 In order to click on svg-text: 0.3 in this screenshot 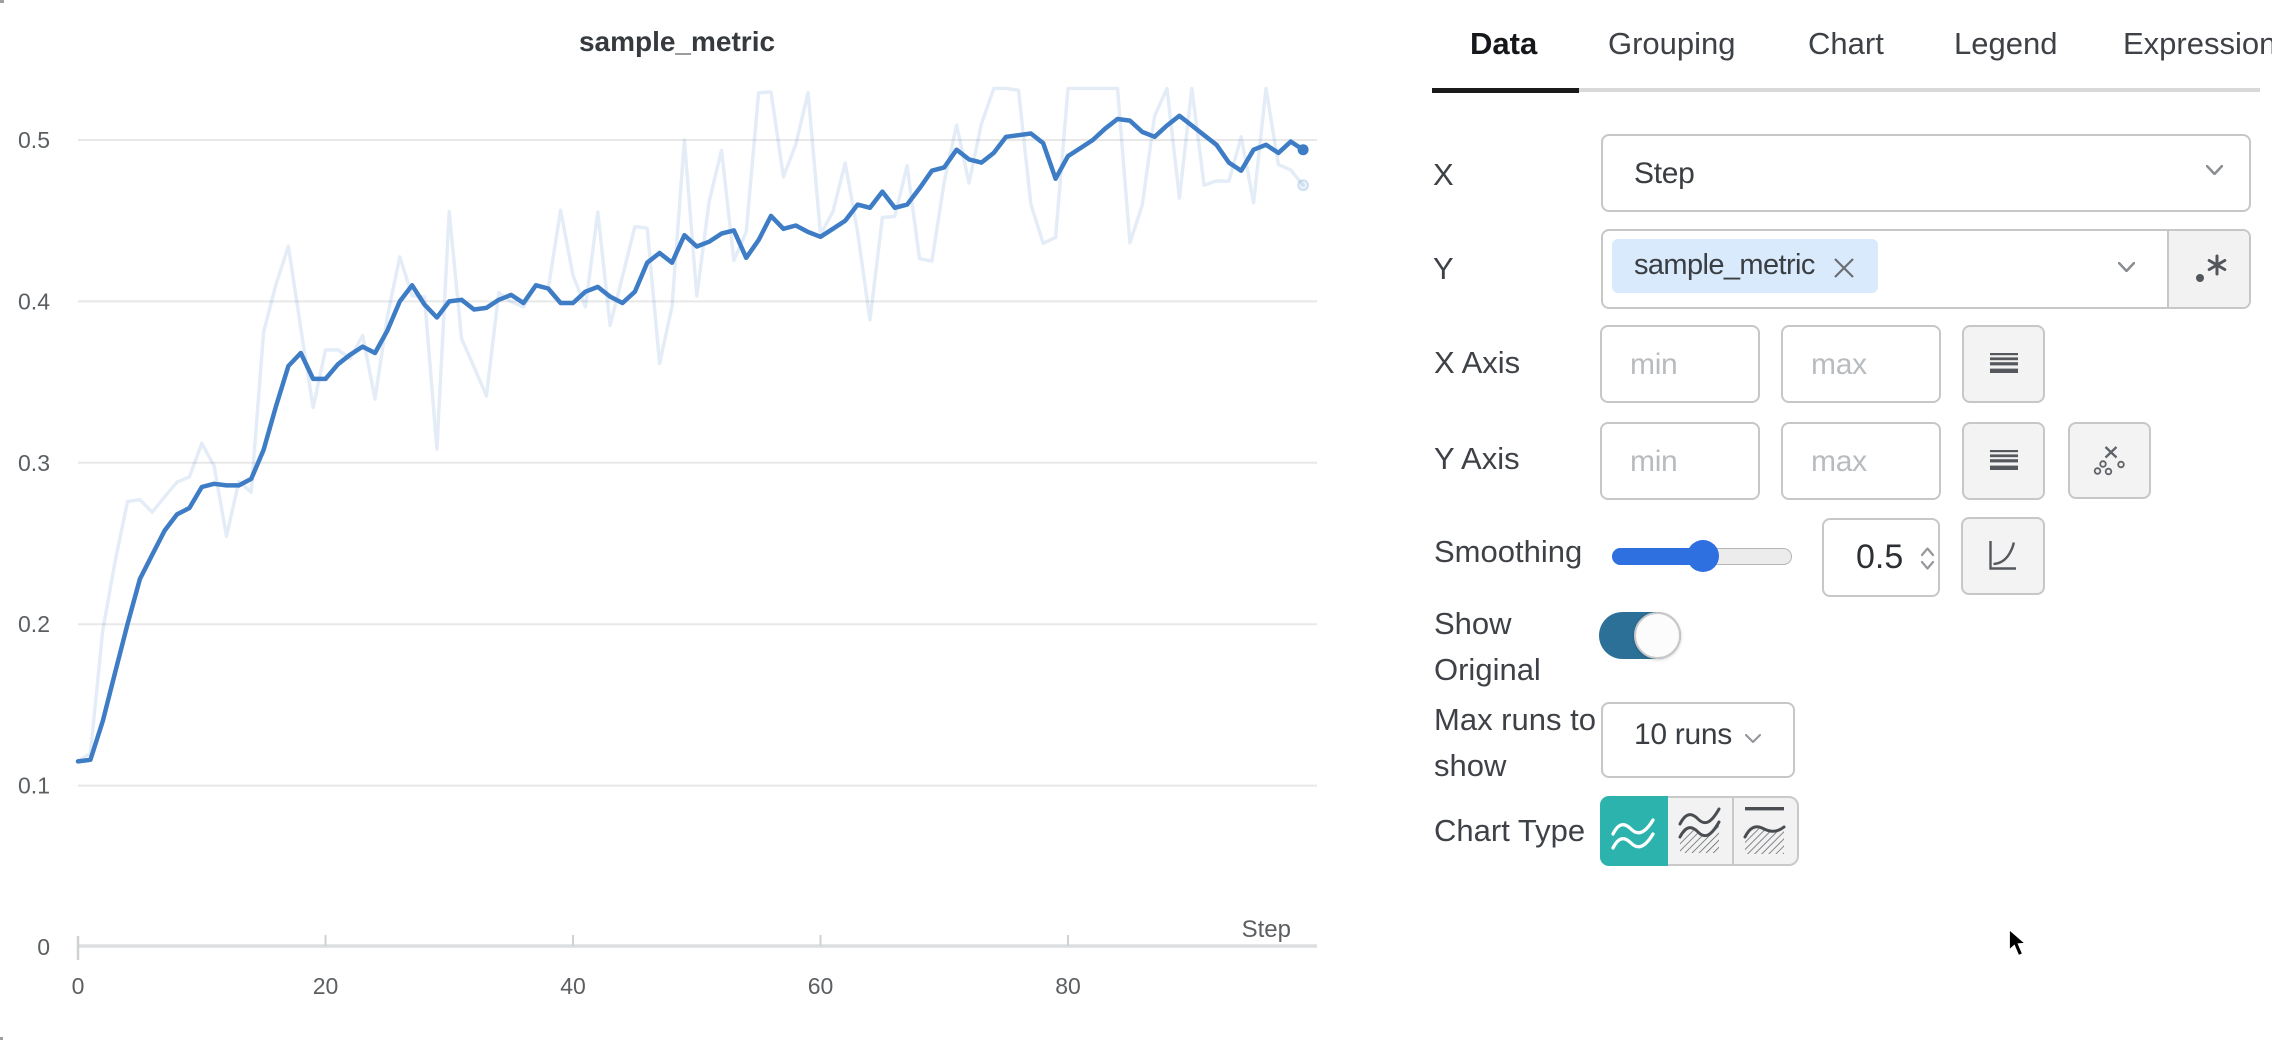, I will do `click(34, 463)`.